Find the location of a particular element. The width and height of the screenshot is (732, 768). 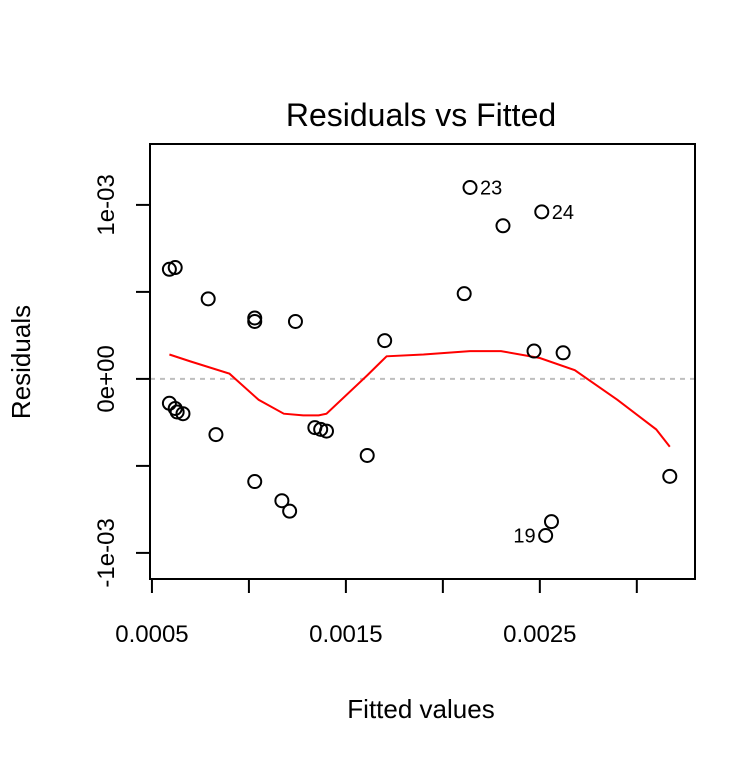

smoother-layer is located at coordinates (420, 399).